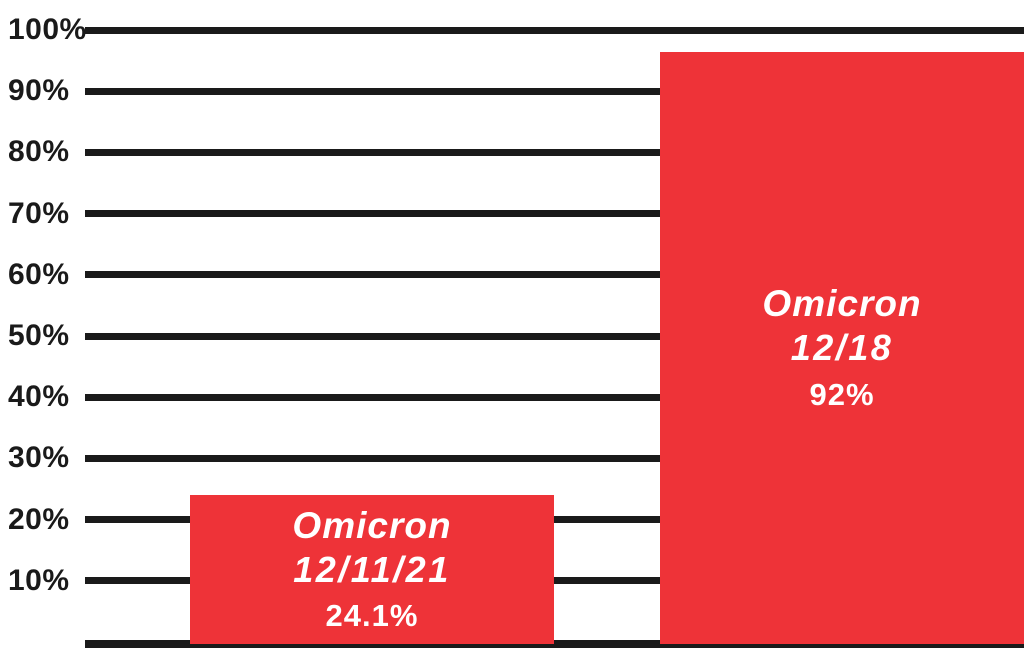 Image resolution: width=1024 pixels, height=648 pixels. I want to click on bar-value-label: 24.1%, so click(372, 616).